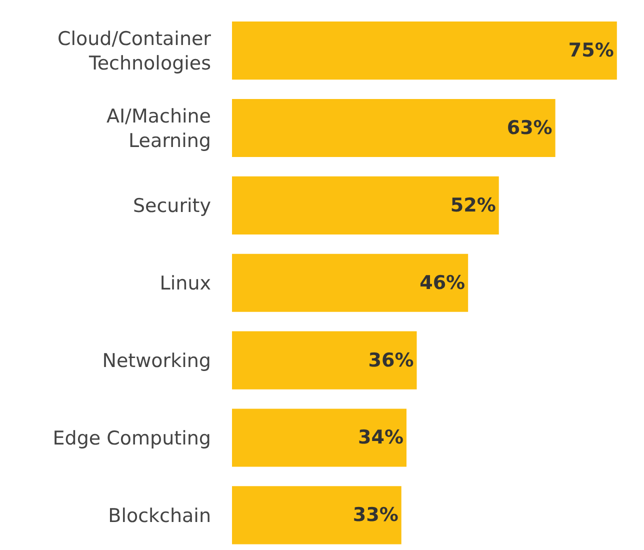 Image resolution: width=644 pixels, height=550 pixels. What do you see at coordinates (381, 437) in the screenshot?
I see `data-label: 34%` at bounding box center [381, 437].